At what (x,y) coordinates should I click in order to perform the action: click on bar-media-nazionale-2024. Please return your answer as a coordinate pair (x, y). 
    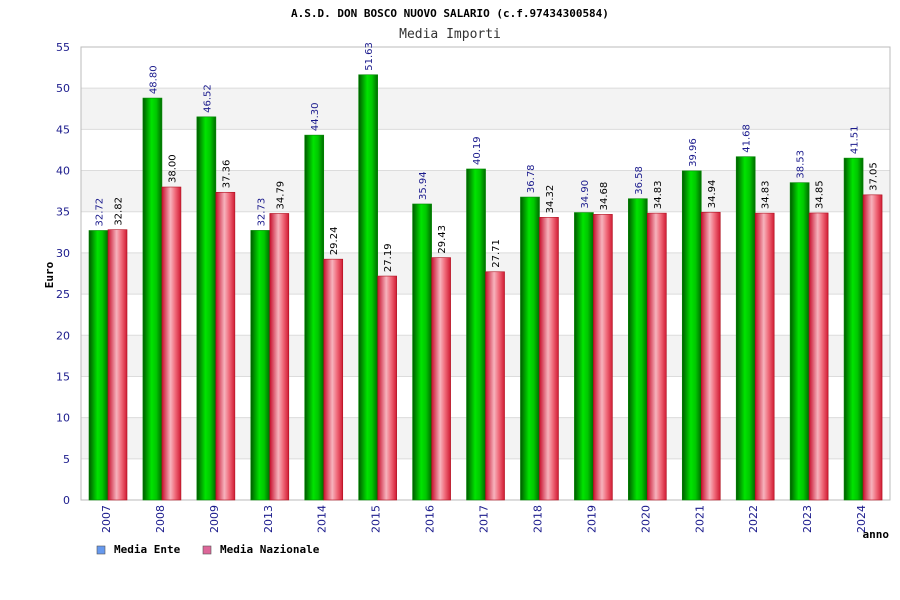
    Looking at the image, I should click on (872, 347).